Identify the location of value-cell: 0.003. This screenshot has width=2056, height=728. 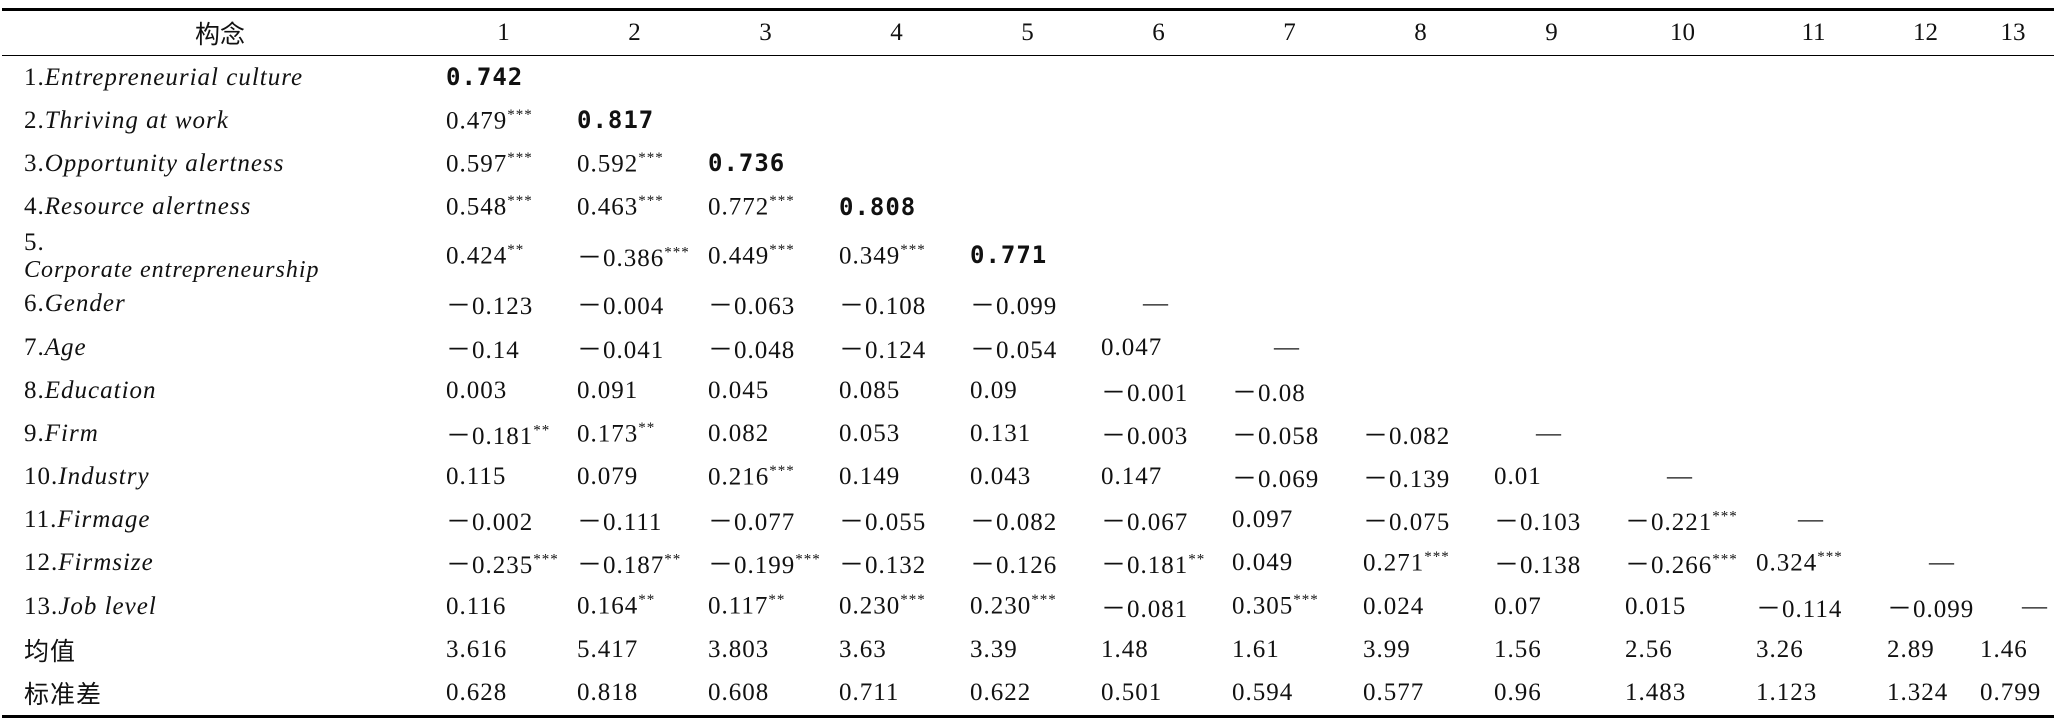
(503, 390).